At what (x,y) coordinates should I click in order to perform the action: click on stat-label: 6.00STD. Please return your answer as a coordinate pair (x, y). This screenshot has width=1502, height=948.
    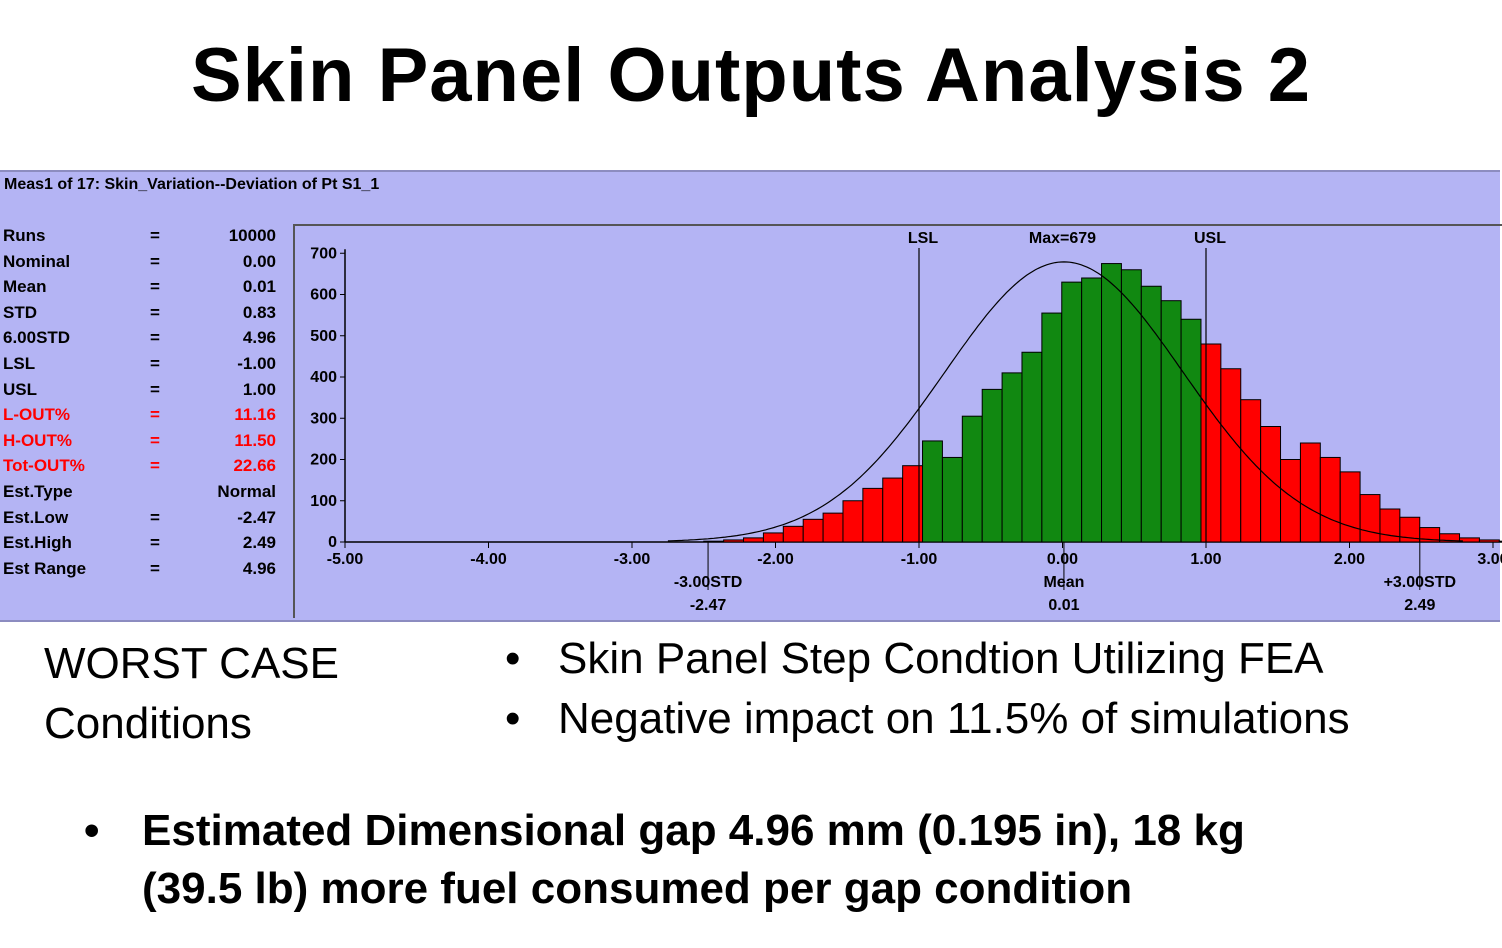
    Looking at the image, I should click on (37, 338).